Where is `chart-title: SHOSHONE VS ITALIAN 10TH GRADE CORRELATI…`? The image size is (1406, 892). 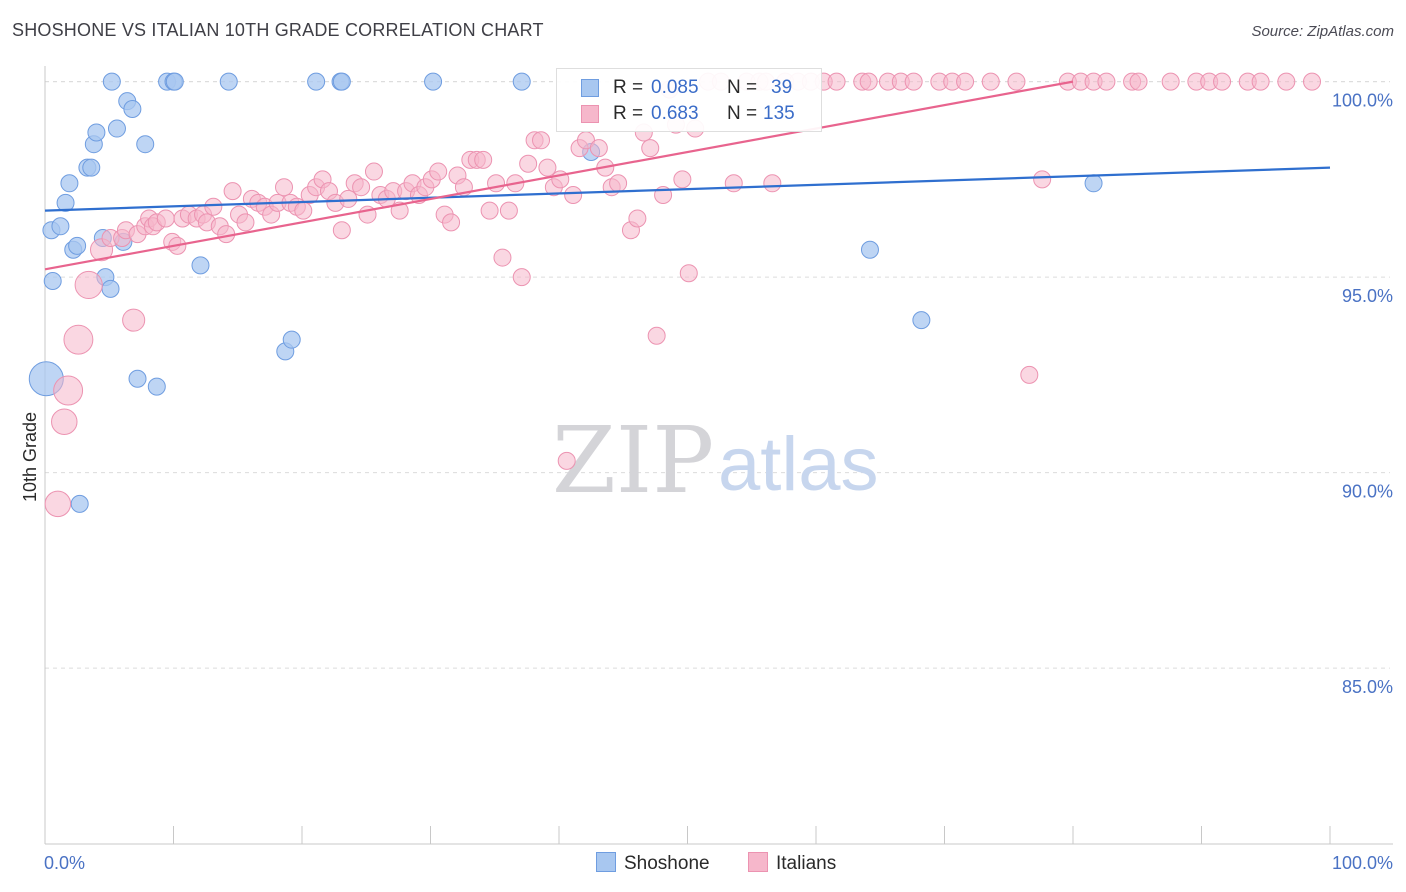 chart-title: SHOSHONE VS ITALIAN 10TH GRADE CORRELATI… is located at coordinates (278, 30).